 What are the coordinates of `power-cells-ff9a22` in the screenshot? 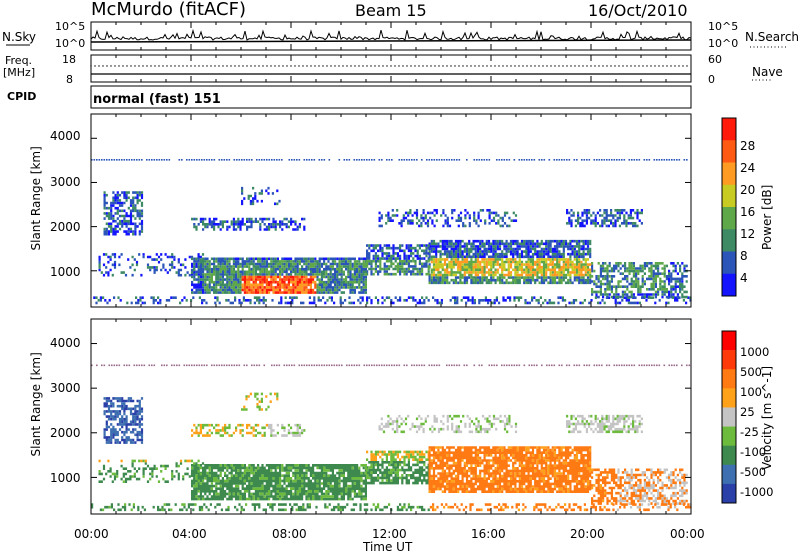 It's located at (416, 276).